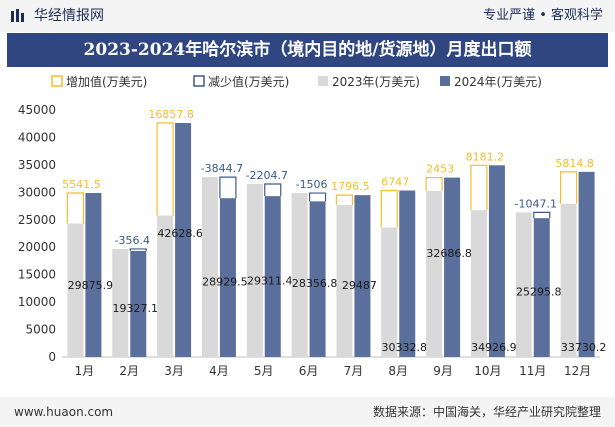  Describe the element at coordinates (106, 81) in the screenshot. I see `legend-label: 增加值(万美元)` at that location.